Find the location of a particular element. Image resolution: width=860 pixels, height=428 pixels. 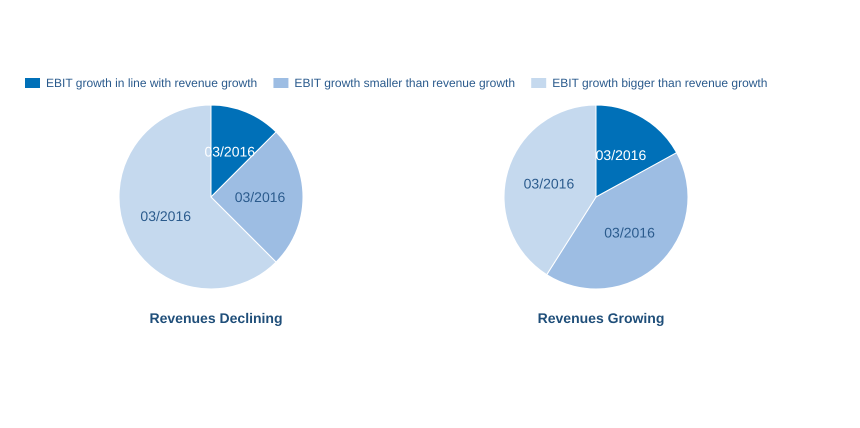

legend-label: EBIT growth in line with revenue growth is located at coordinates (152, 83).